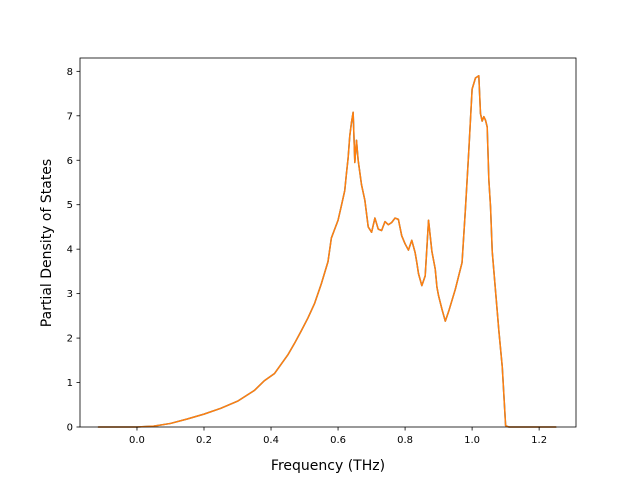 The image size is (640, 480). What do you see at coordinates (70, 428) in the screenshot?
I see `y-tick-label: 0` at bounding box center [70, 428].